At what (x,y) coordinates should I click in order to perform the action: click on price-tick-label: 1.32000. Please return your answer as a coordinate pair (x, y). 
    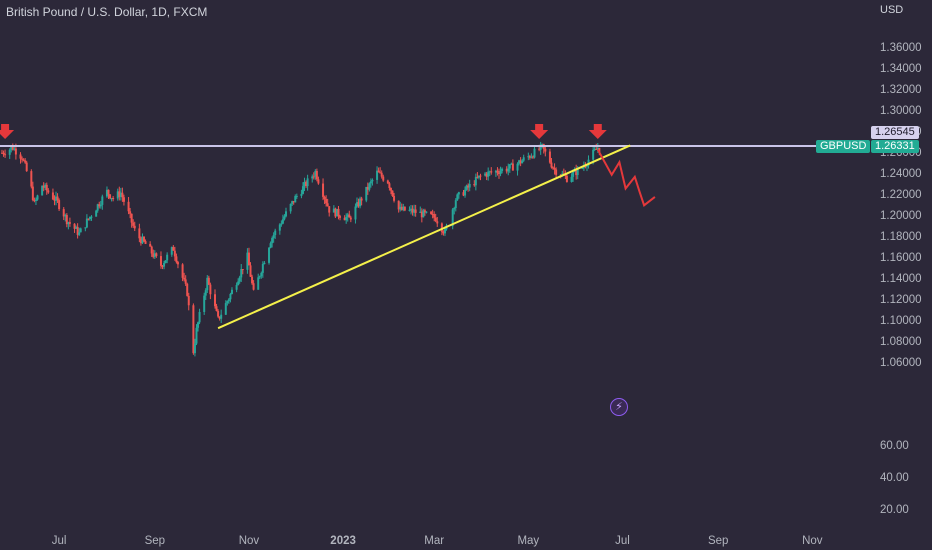
    Looking at the image, I should click on (901, 90).